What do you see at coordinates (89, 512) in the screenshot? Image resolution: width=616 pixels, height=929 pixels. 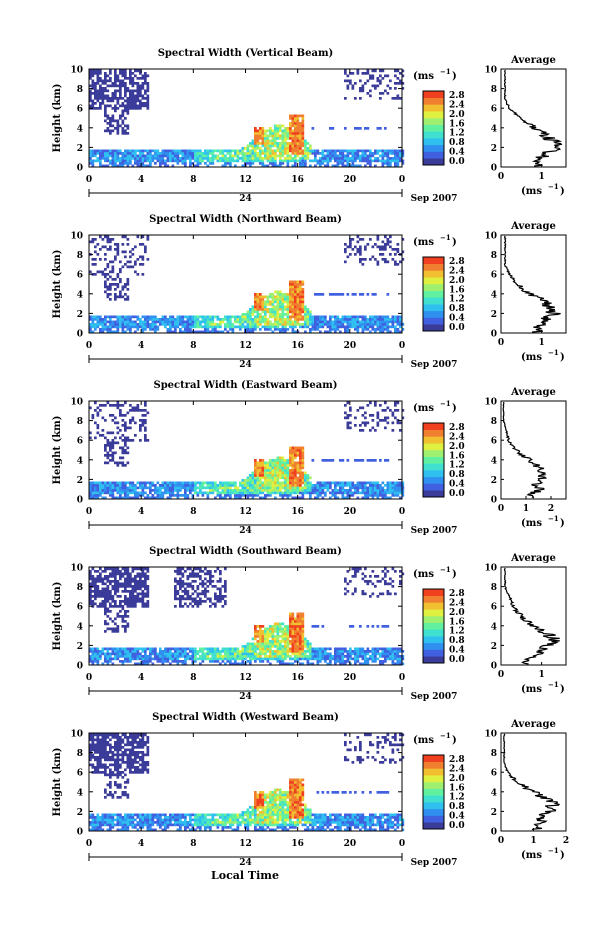 I see `x-tick-label: 0` at bounding box center [89, 512].